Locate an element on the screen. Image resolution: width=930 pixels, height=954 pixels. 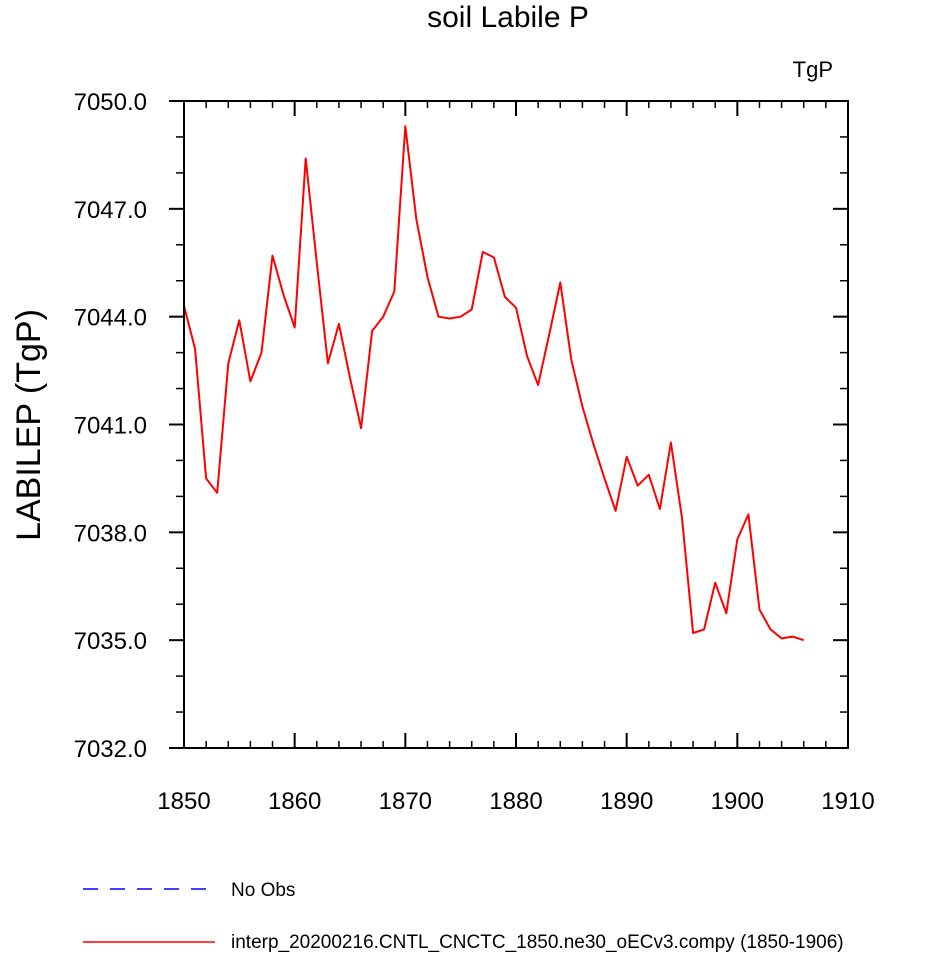
y-tick-label: 7050.0 is located at coordinates (110, 102).